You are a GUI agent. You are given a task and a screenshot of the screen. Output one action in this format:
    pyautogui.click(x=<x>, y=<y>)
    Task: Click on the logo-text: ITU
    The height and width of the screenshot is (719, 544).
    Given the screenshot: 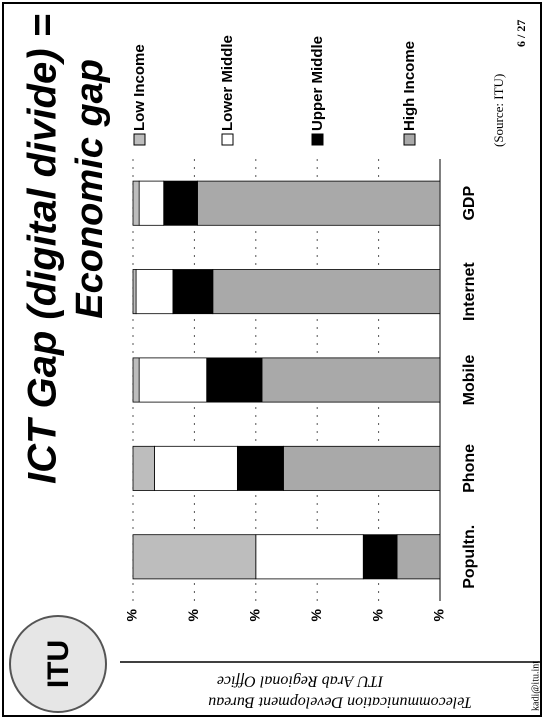 What is the action you would take?
    pyautogui.click(x=58, y=664)
    